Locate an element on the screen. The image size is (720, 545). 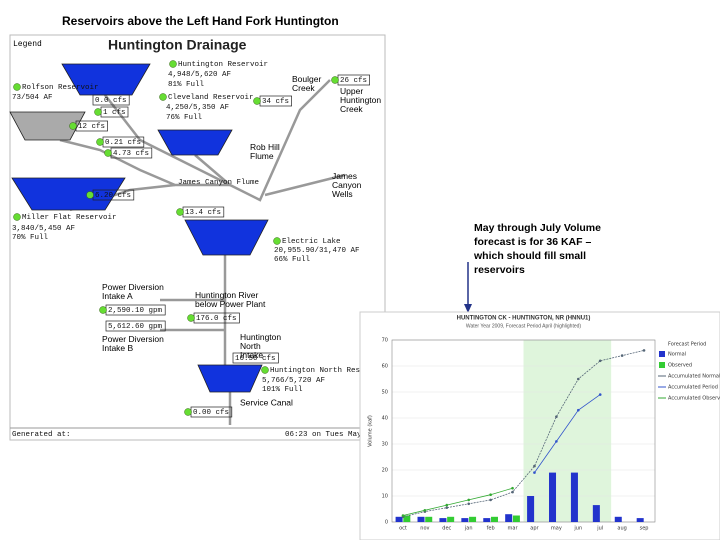
legend-label: Observed is located at coordinates (680, 366).